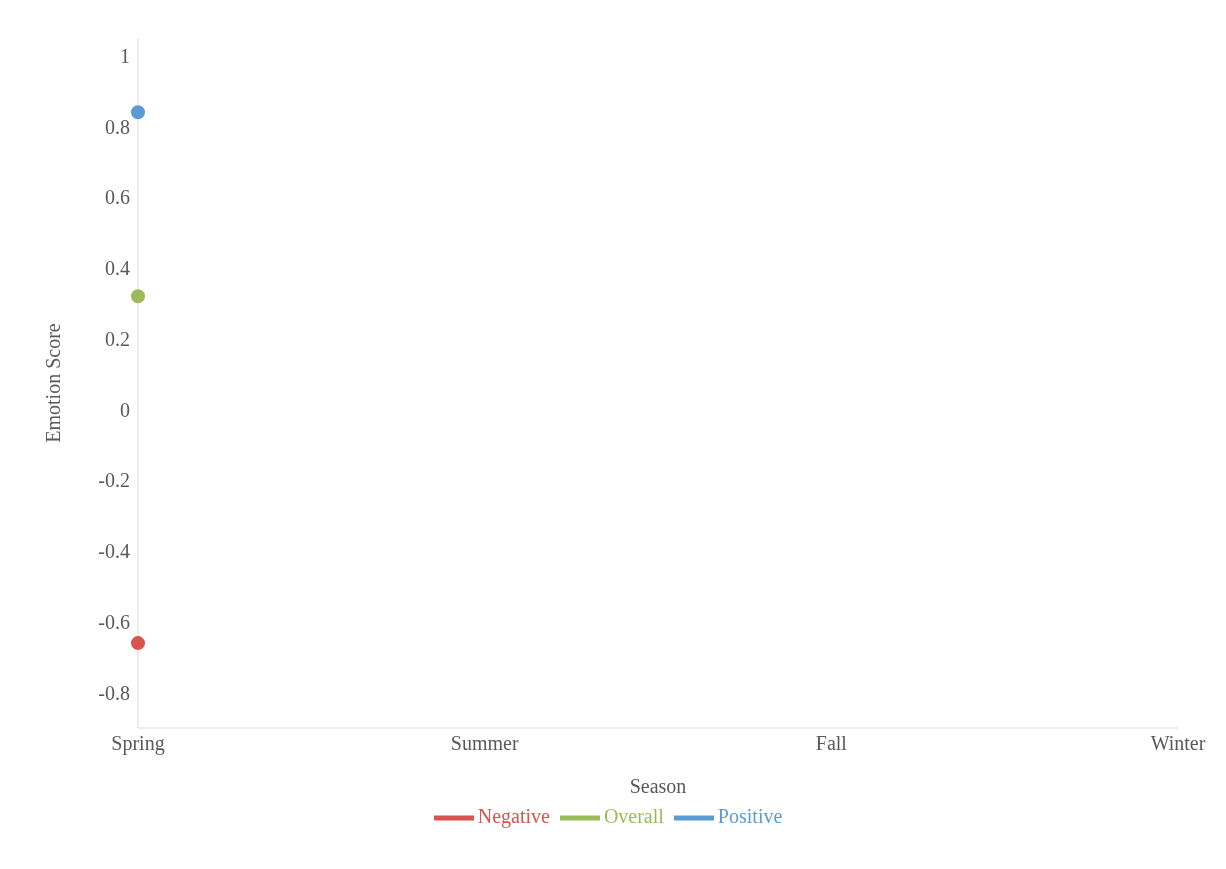 Image resolution: width=1226 pixels, height=869 pixels. What do you see at coordinates (750, 815) in the screenshot?
I see `legend-label: Positive` at bounding box center [750, 815].